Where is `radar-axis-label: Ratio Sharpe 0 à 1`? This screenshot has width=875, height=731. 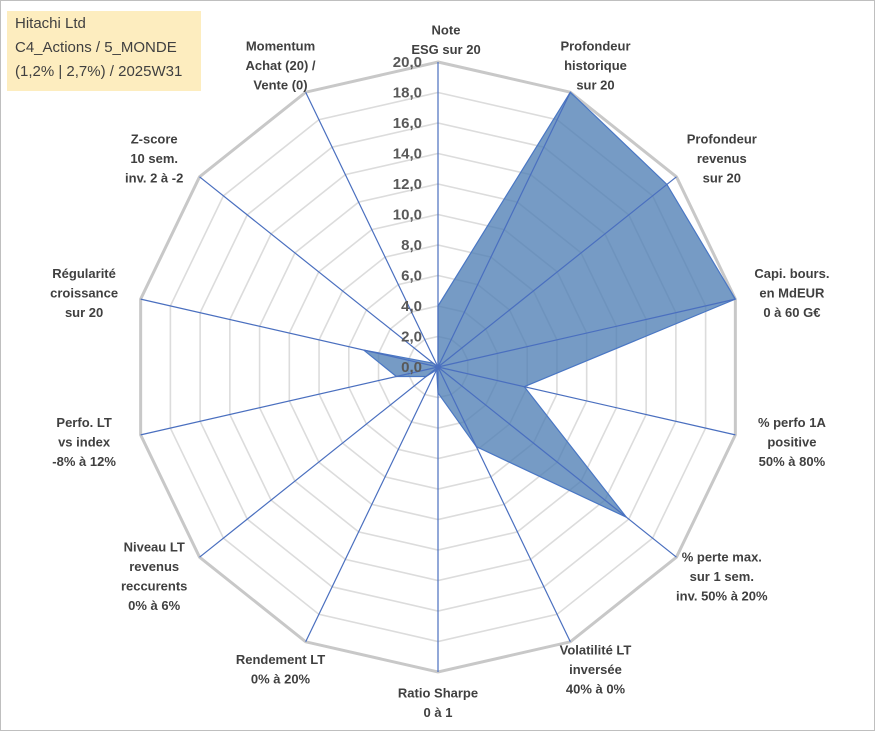 radar-axis-label: Ratio Sharpe 0 à 1 is located at coordinates (438, 702).